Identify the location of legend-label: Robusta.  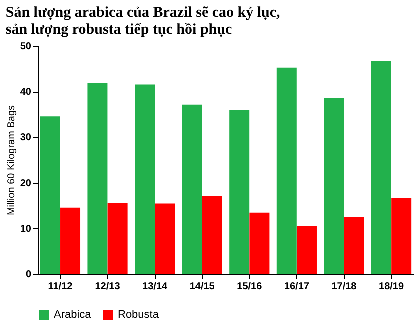
(139, 315).